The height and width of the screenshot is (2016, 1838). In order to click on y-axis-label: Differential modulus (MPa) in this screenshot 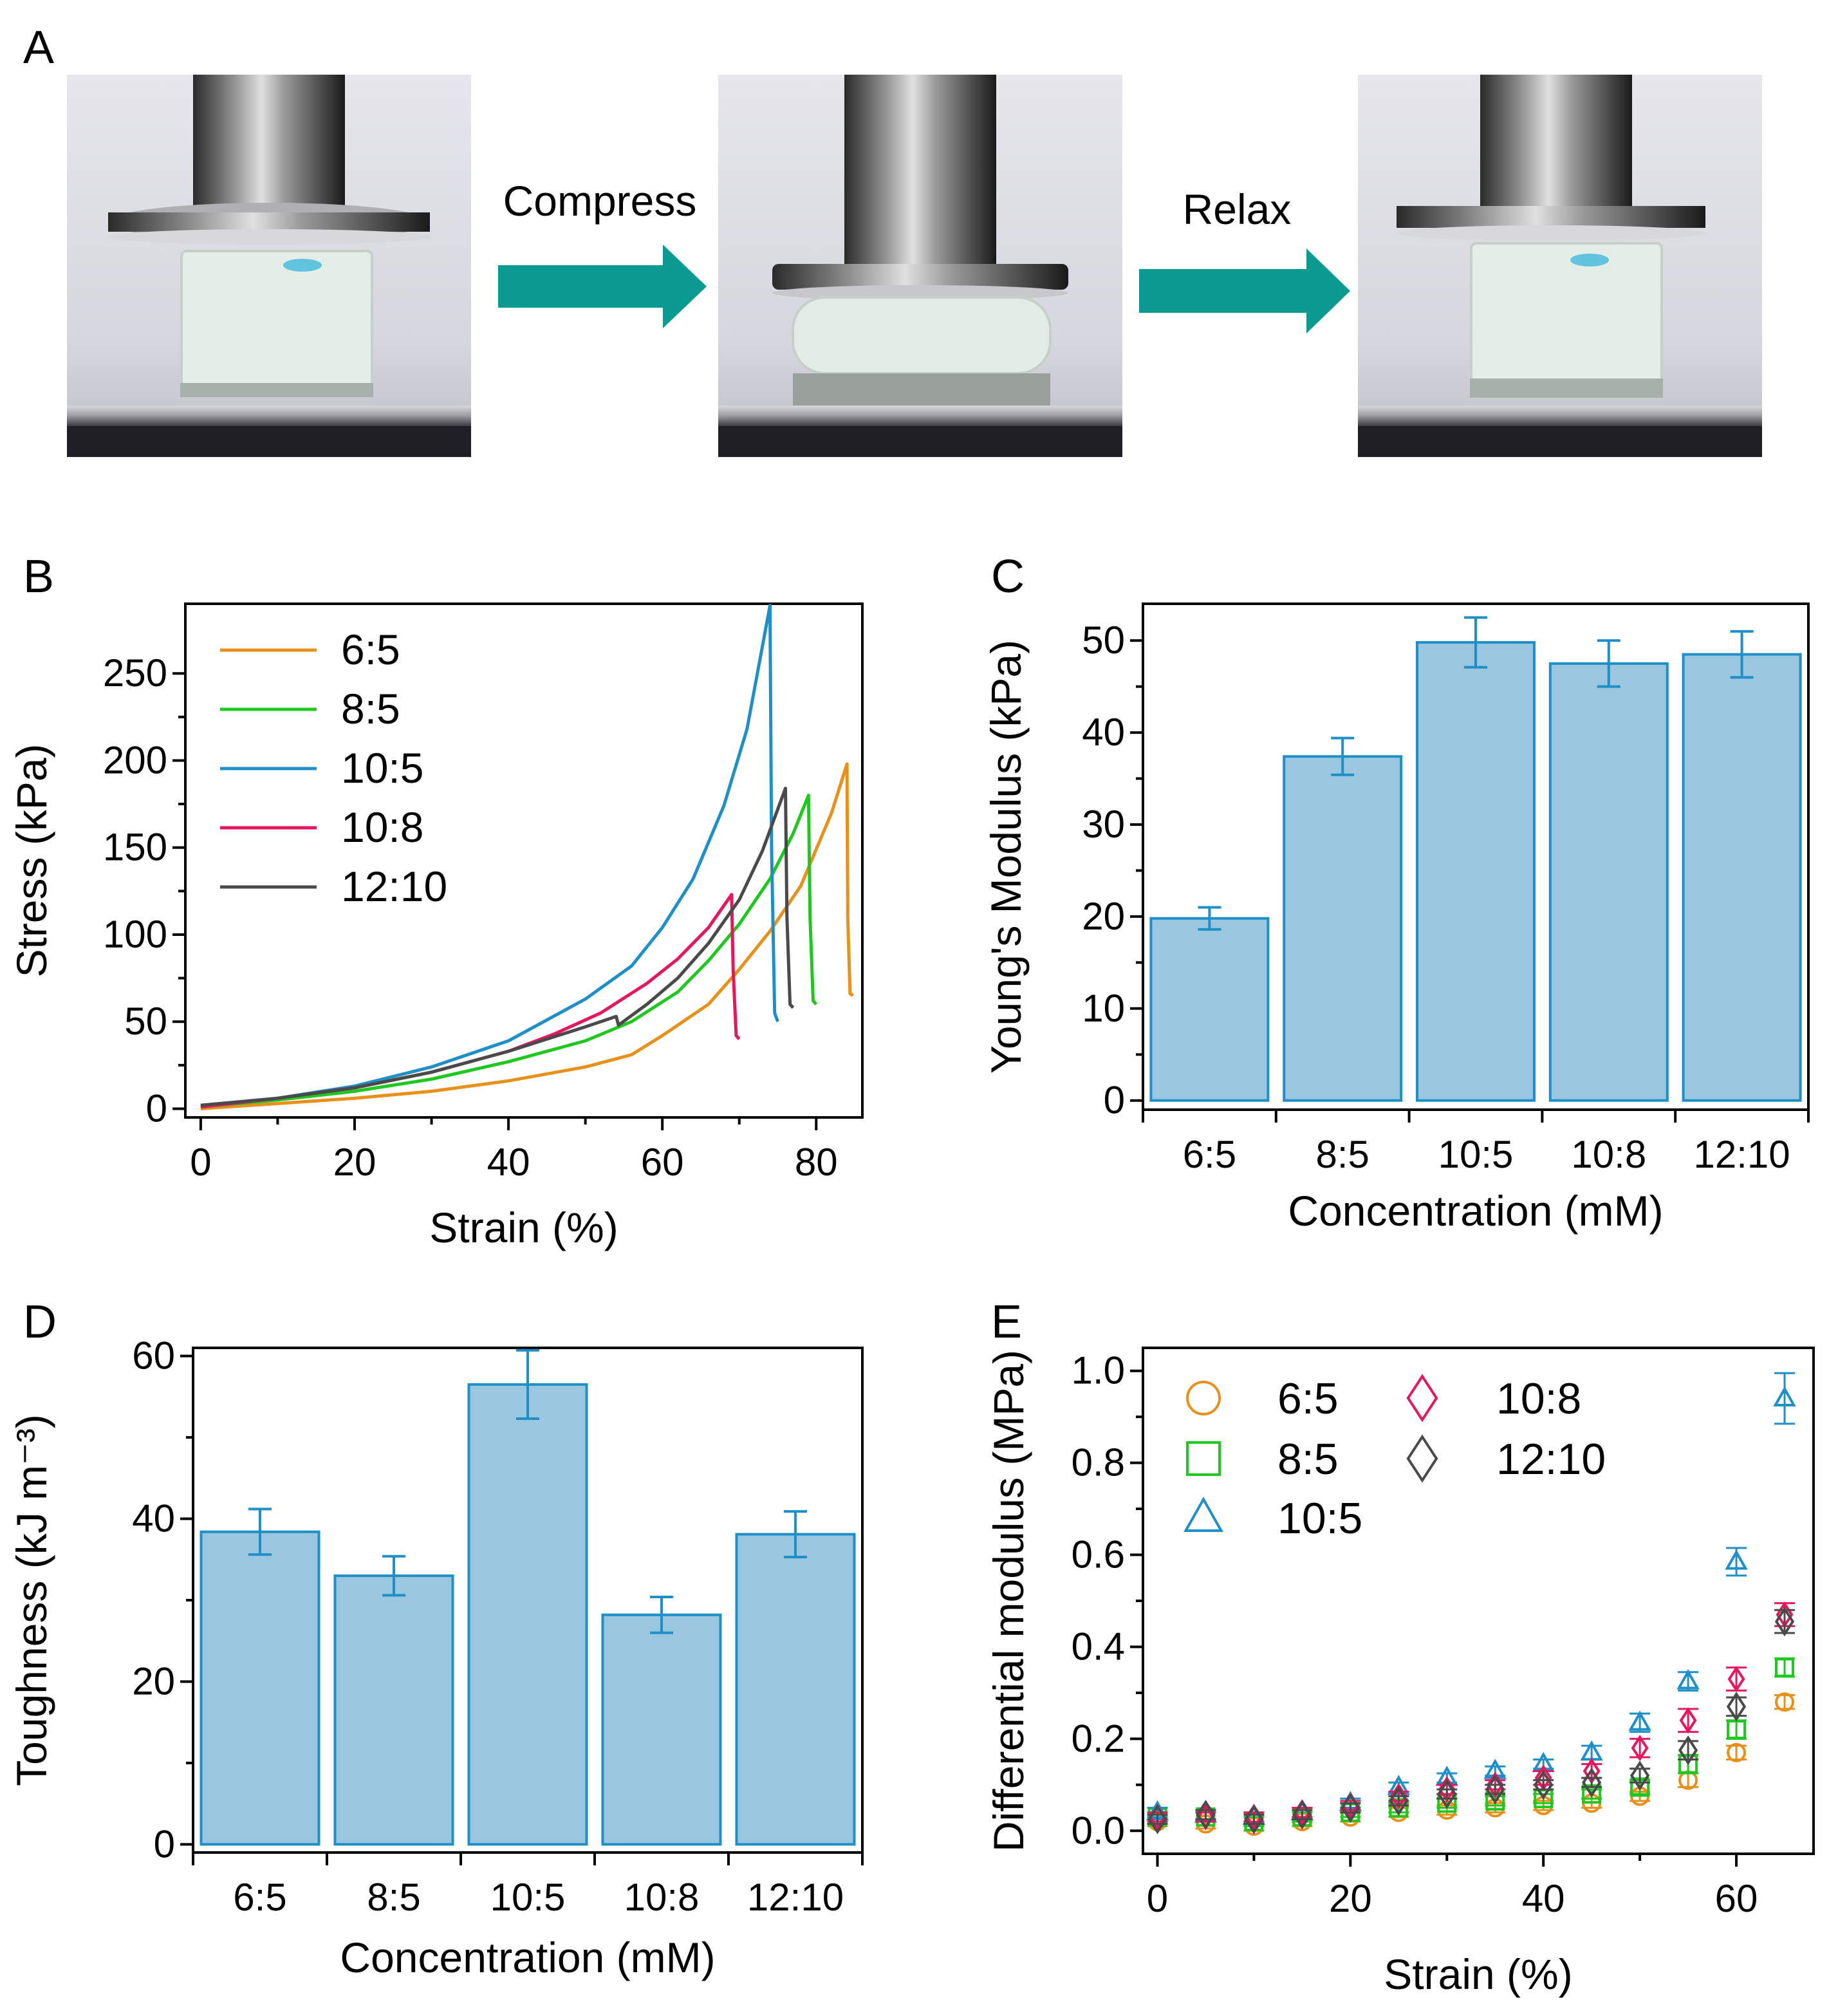, I will do `click(1009, 1601)`.